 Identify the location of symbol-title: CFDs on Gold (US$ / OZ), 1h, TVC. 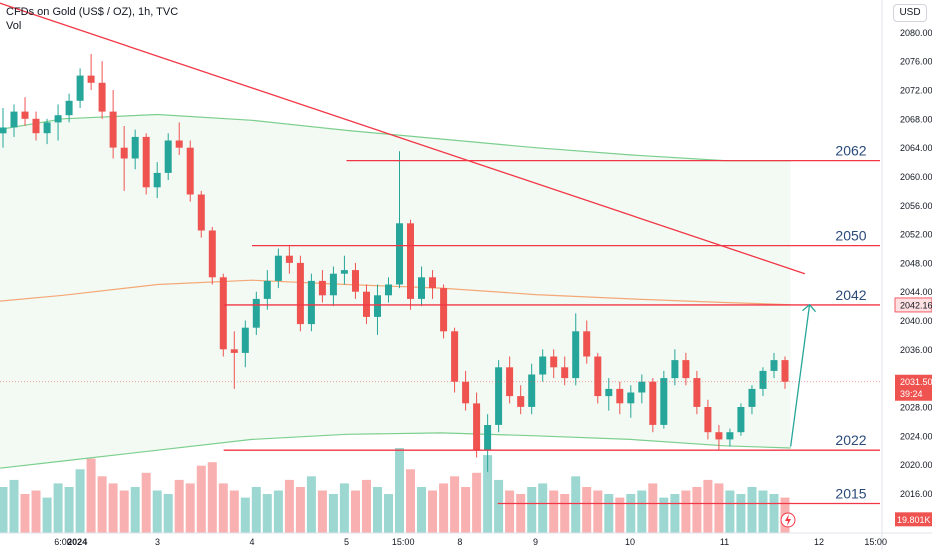
(92, 12).